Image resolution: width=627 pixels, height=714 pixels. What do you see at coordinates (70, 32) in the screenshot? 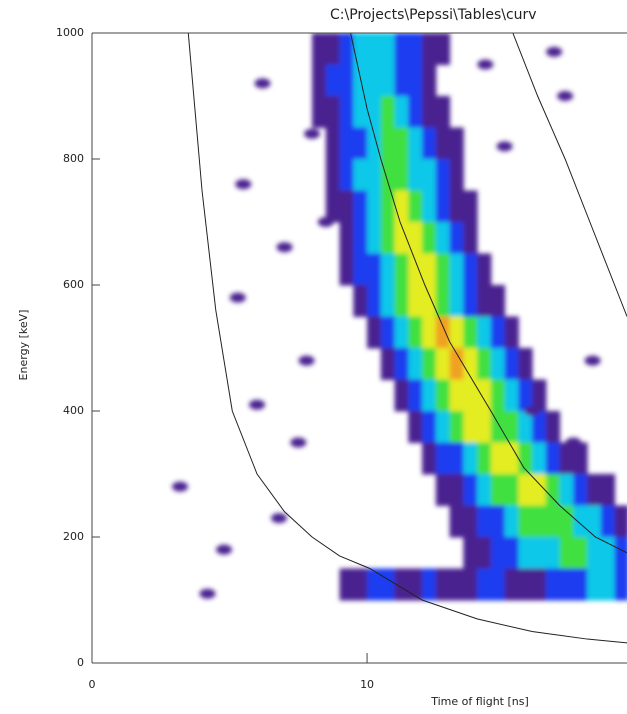
I see `y-tick-label: 1000` at bounding box center [70, 32].